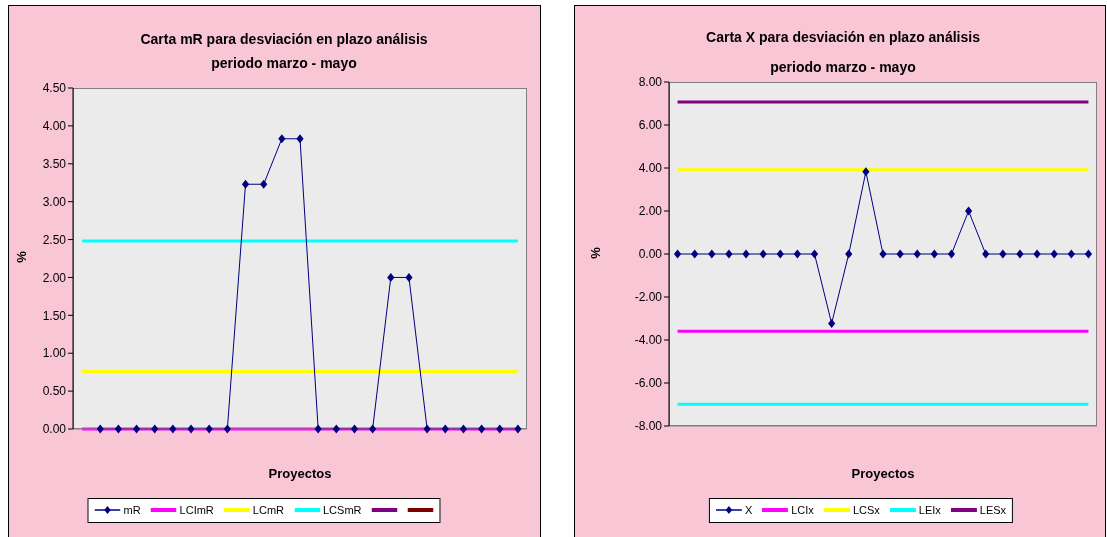 This screenshot has width=1107, height=537. Describe the element at coordinates (268, 510) in the screenshot. I see `legend-label: LCmR` at that location.